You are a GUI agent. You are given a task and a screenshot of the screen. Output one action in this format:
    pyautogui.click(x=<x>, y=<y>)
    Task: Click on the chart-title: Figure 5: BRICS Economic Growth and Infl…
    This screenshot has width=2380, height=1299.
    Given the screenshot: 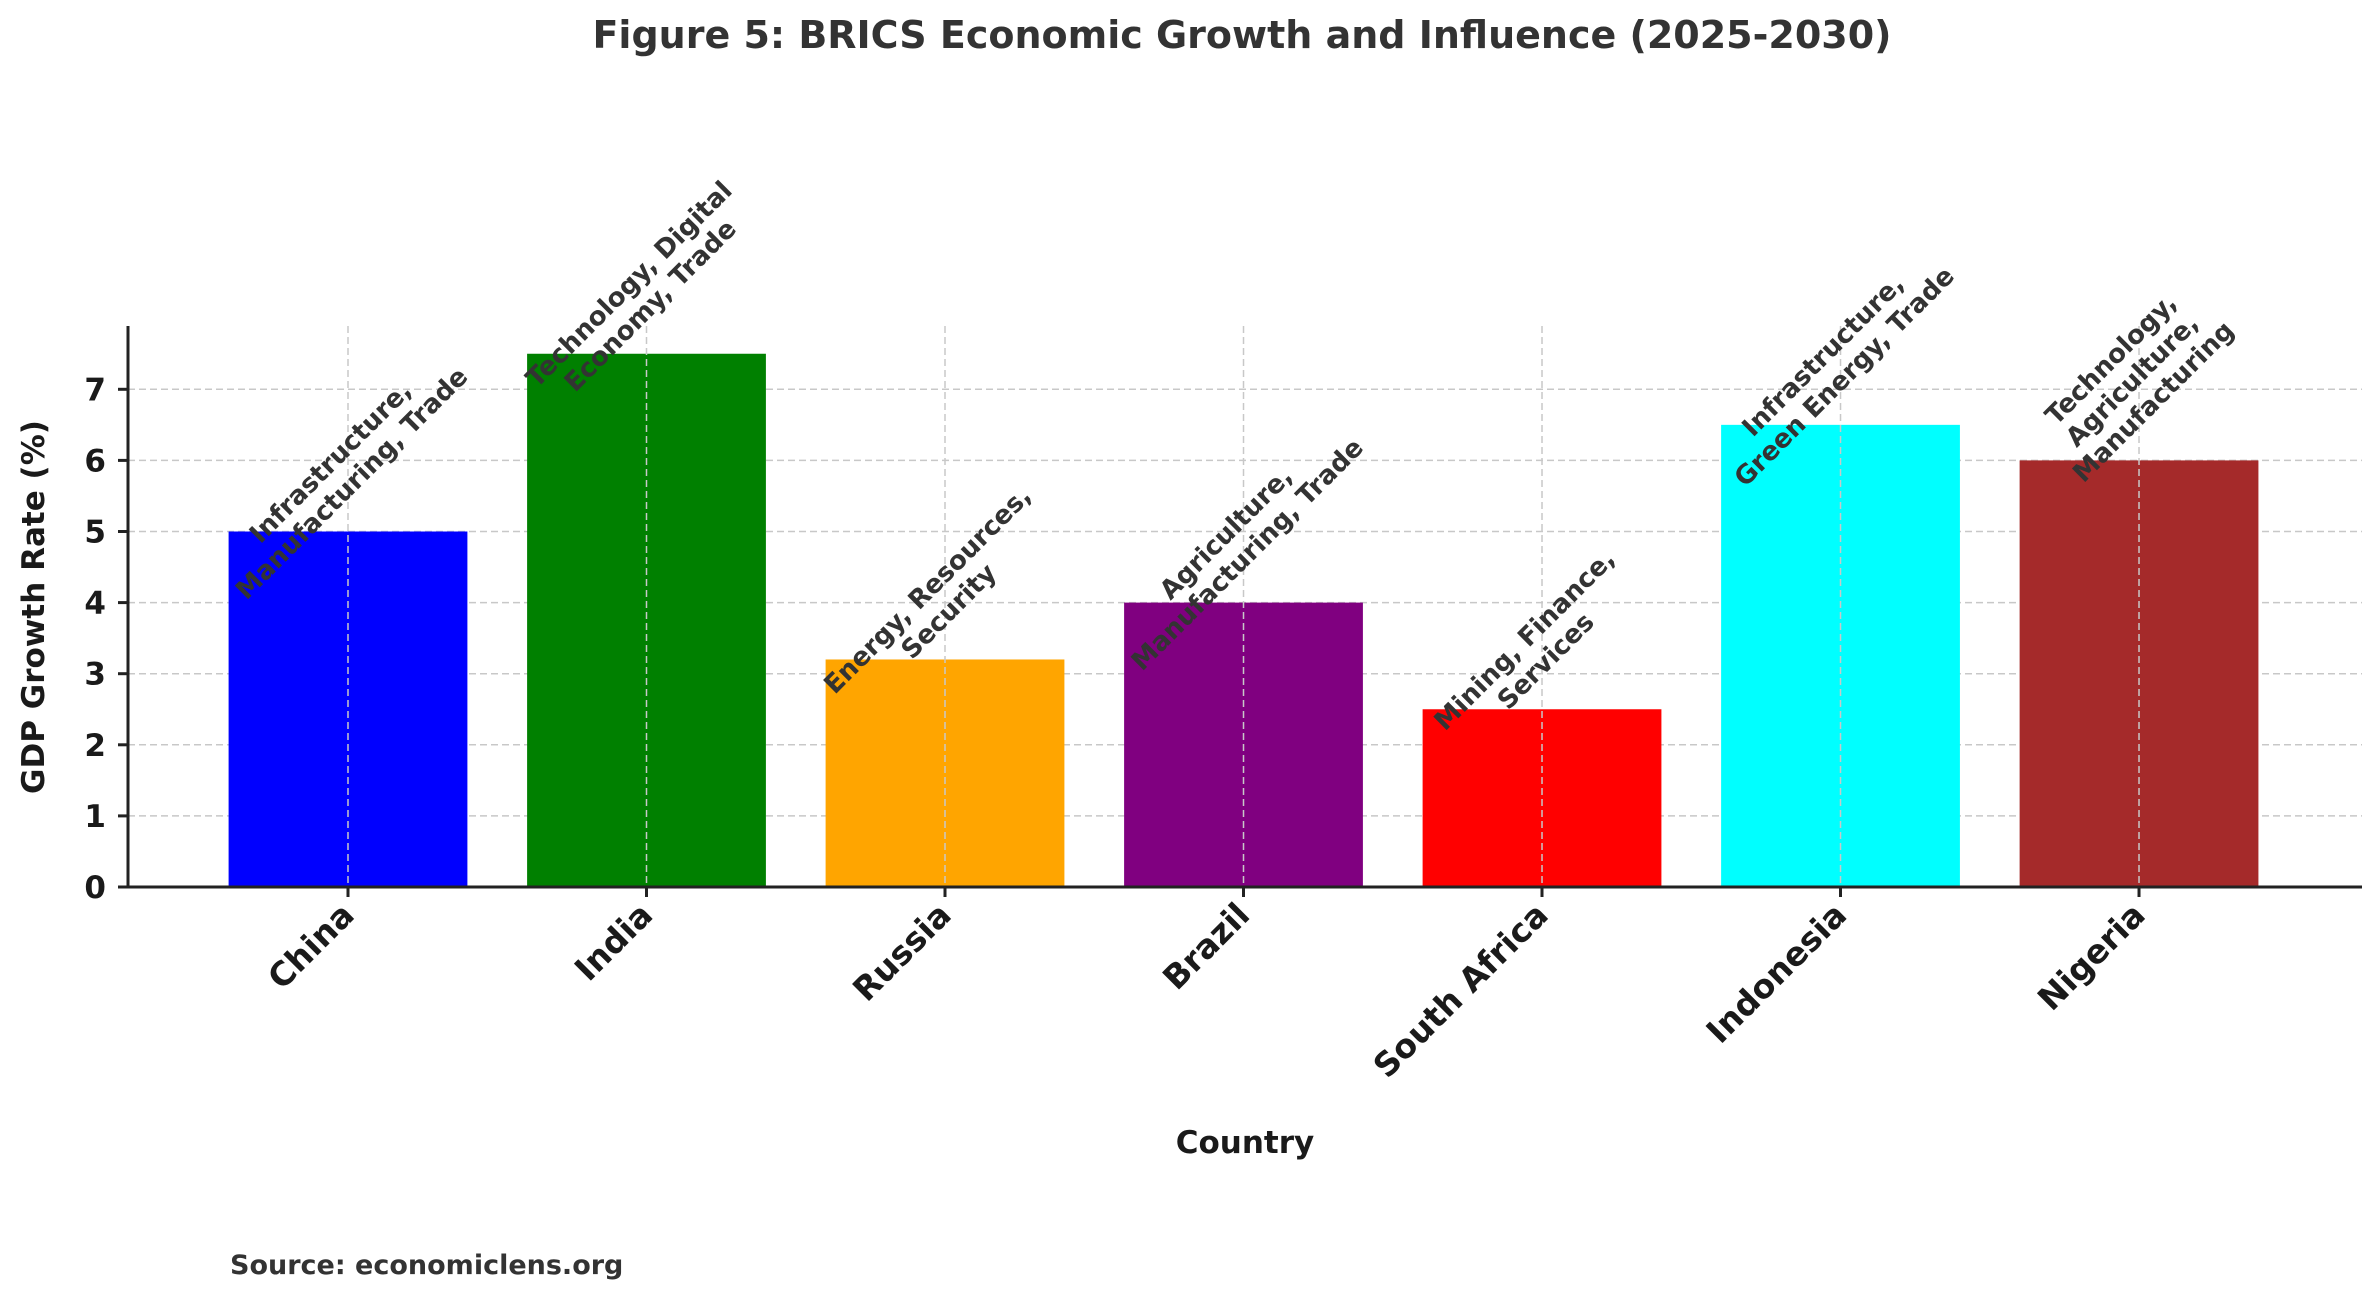 What is the action you would take?
    pyautogui.click(x=1241, y=35)
    